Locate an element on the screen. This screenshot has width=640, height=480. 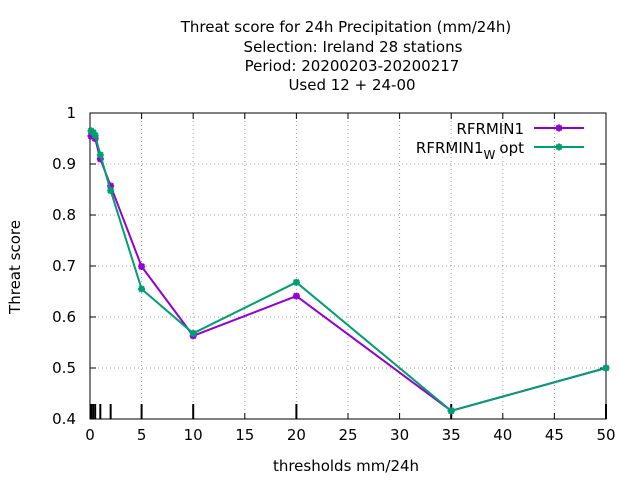
legend-label-2-name: RFRMIN1 is located at coordinates (450, 148).